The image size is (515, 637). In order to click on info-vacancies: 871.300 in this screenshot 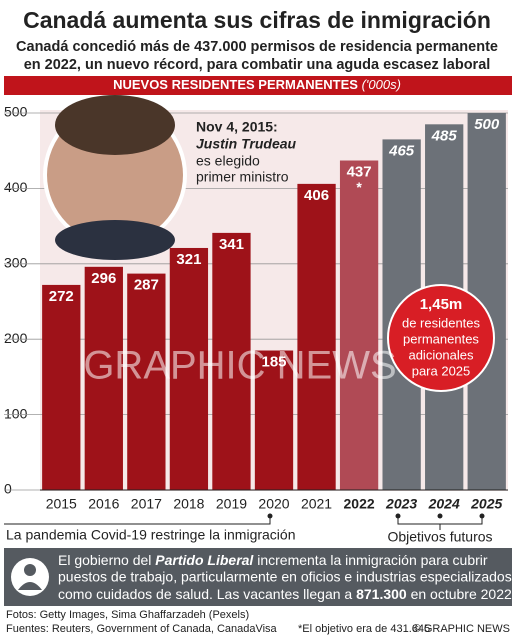, I will do `click(381, 594)`.